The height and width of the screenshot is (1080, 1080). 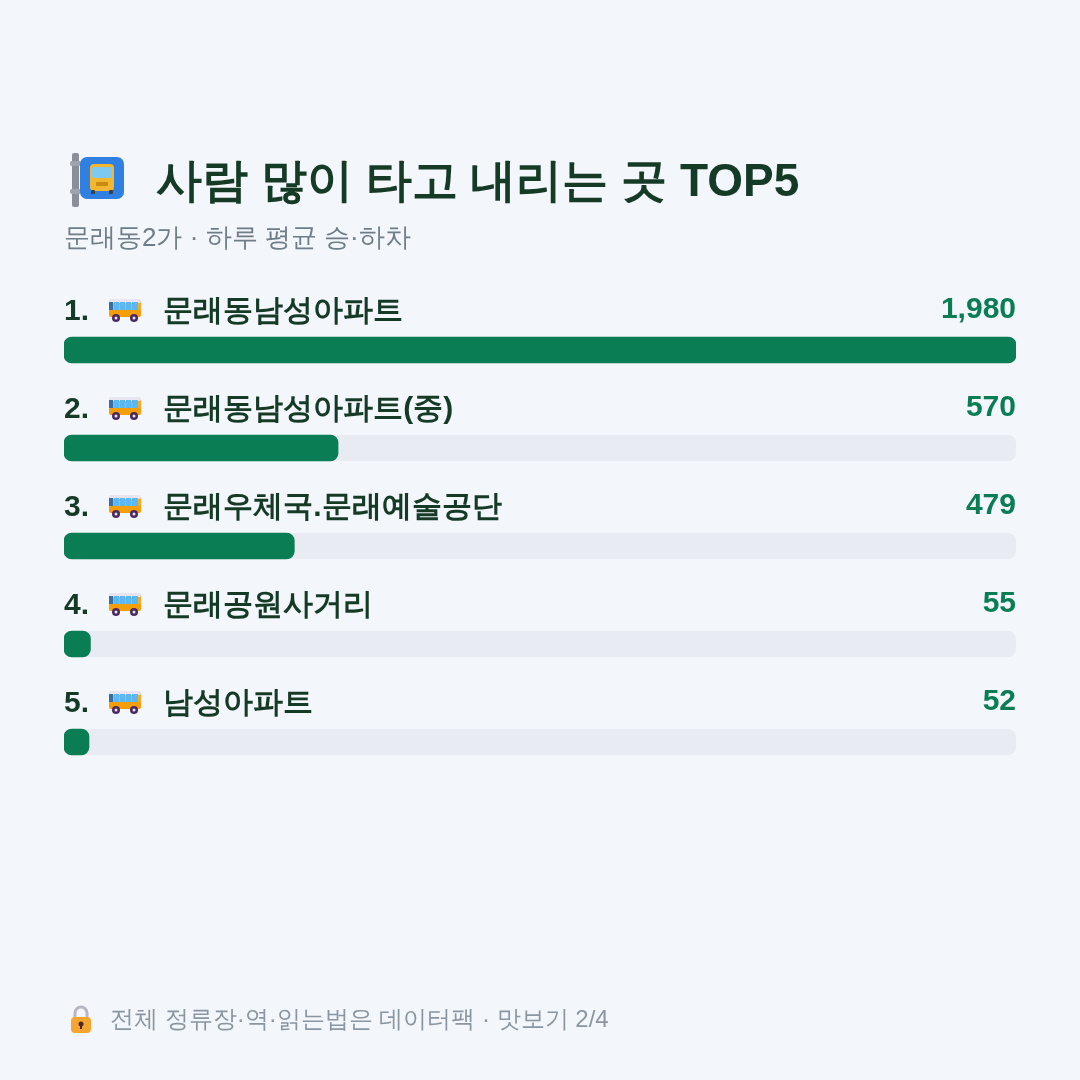 I want to click on data-label: 52, so click(x=999, y=700).